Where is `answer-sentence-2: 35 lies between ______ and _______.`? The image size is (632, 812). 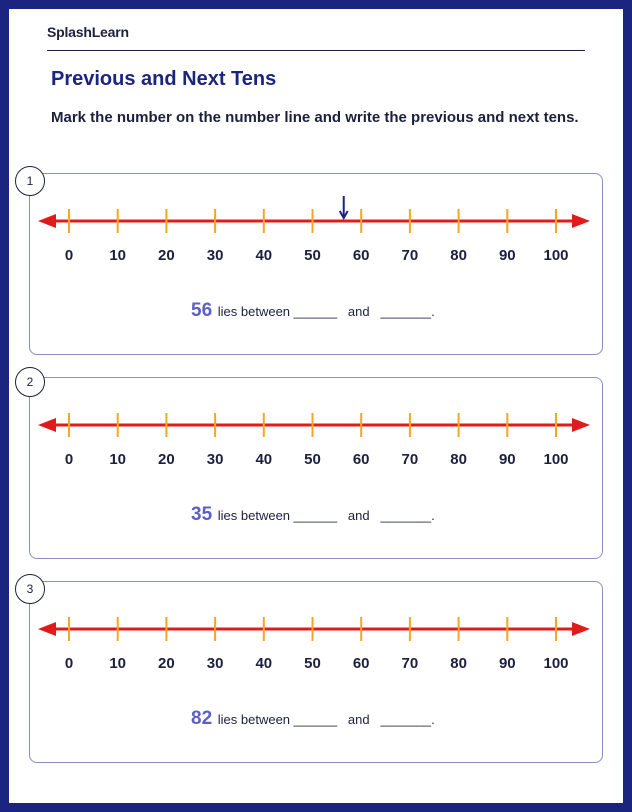
answer-sentence-2: 35 lies between ______ and _______. is located at coordinates (313, 515).